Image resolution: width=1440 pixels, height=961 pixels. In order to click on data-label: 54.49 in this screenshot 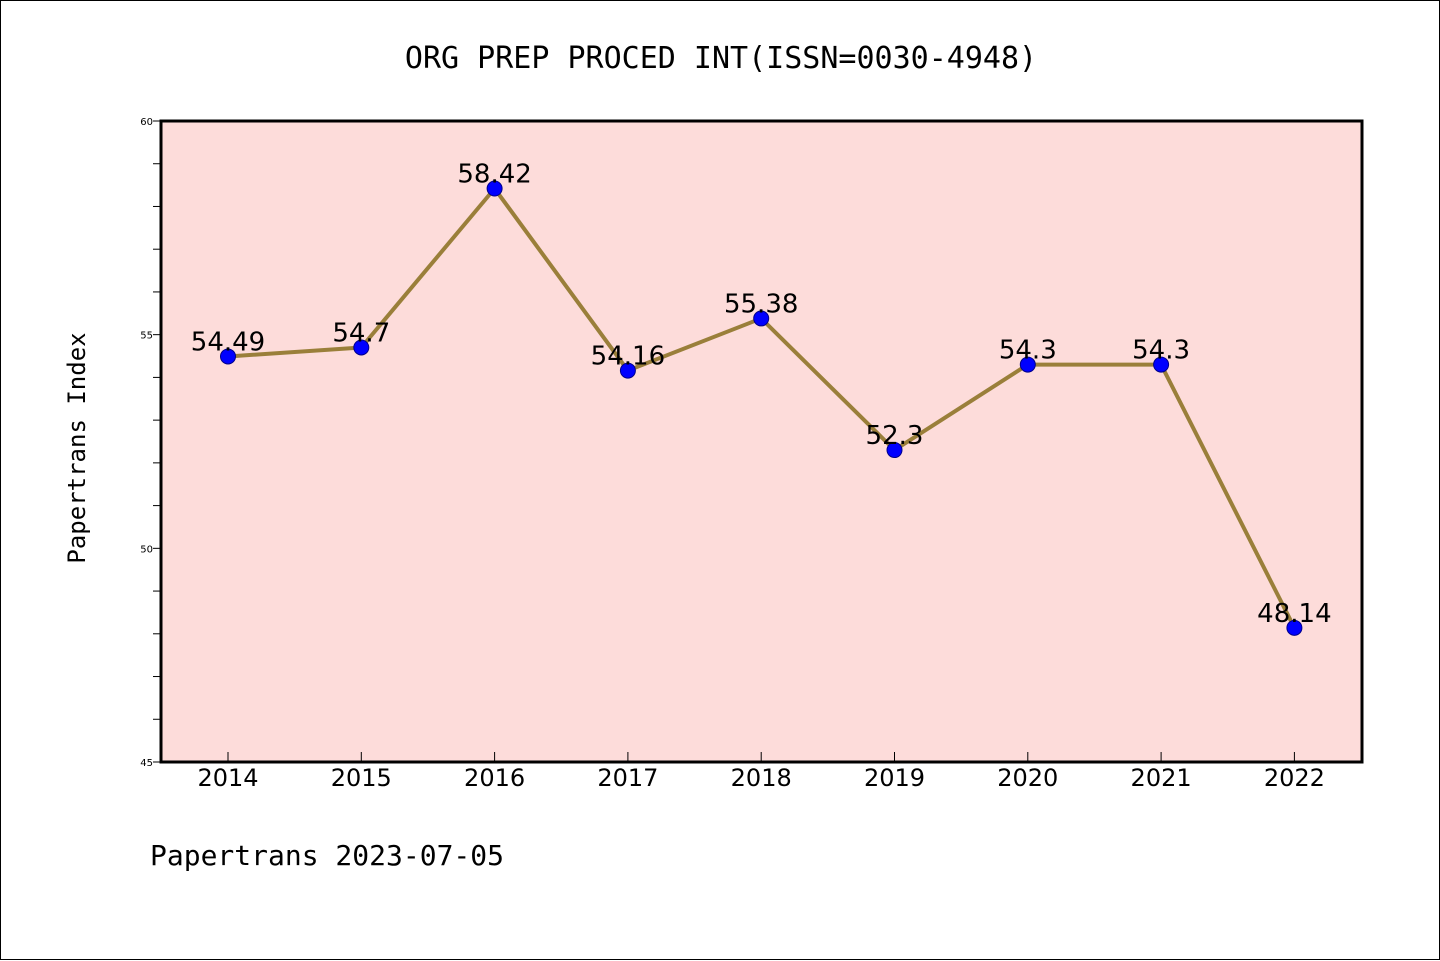, I will do `click(228, 342)`.